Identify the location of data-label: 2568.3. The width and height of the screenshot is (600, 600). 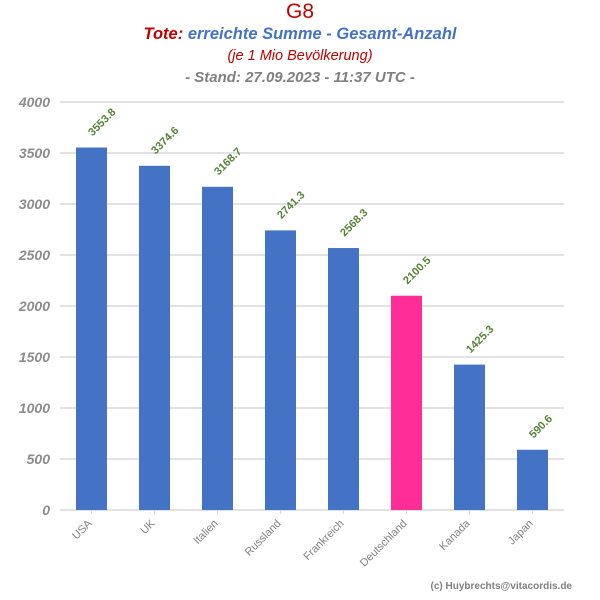
(354, 223).